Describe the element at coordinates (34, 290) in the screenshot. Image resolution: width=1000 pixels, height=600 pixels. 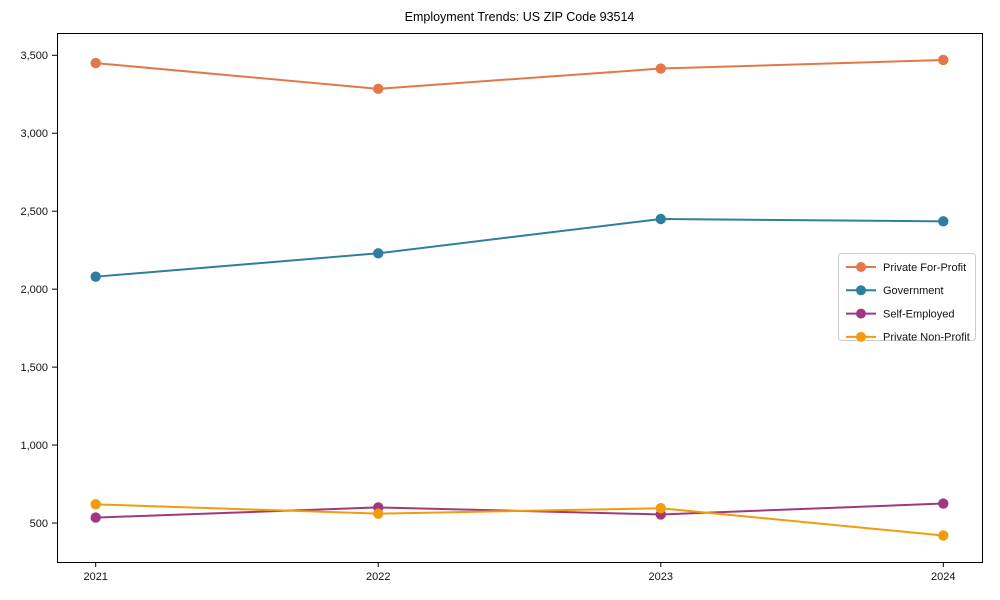
I see `y-tick-label: 2,000` at that location.